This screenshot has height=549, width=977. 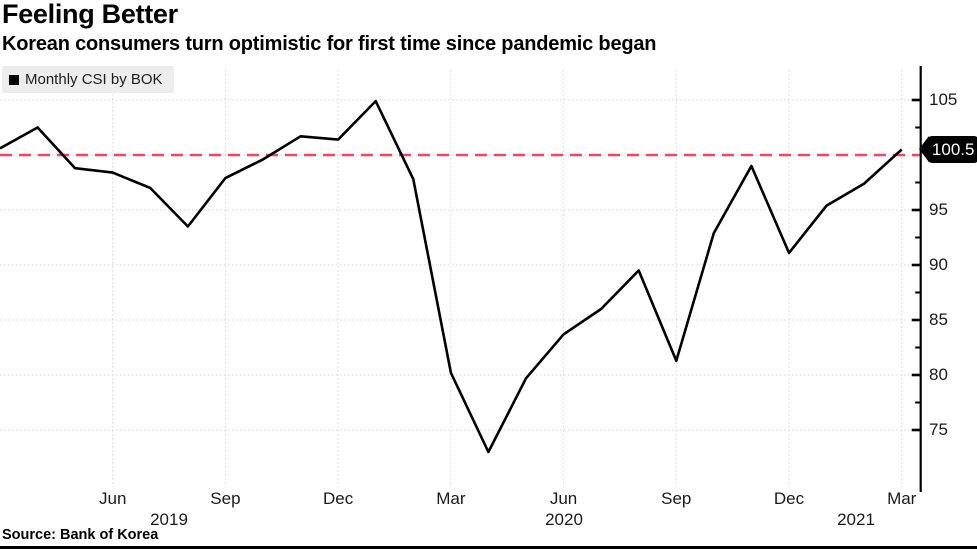 What do you see at coordinates (564, 519) in the screenshot?
I see `x-axis-year-label: 2020` at bounding box center [564, 519].